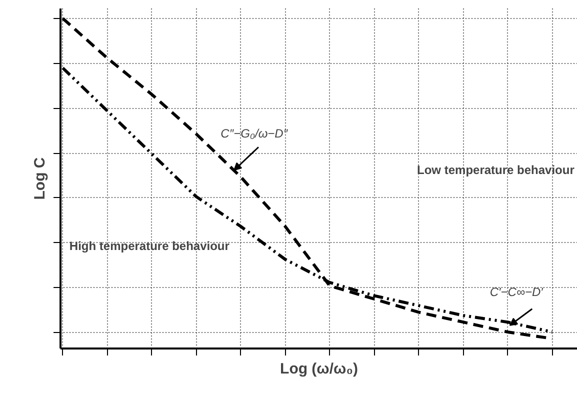  Describe the element at coordinates (40, 178) in the screenshot. I see `y-axis-title: Log C` at that location.